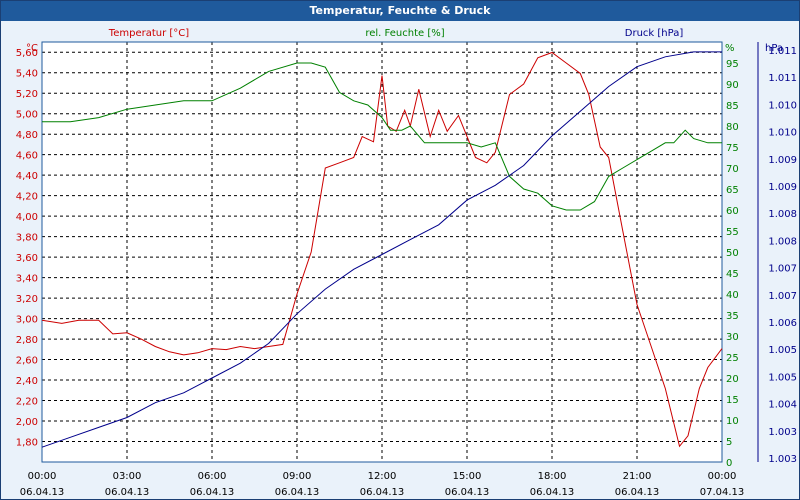 The height and width of the screenshot is (500, 800). Describe the element at coordinates (382, 476) in the screenshot. I see `x-tick-time: 12:00` at that location.